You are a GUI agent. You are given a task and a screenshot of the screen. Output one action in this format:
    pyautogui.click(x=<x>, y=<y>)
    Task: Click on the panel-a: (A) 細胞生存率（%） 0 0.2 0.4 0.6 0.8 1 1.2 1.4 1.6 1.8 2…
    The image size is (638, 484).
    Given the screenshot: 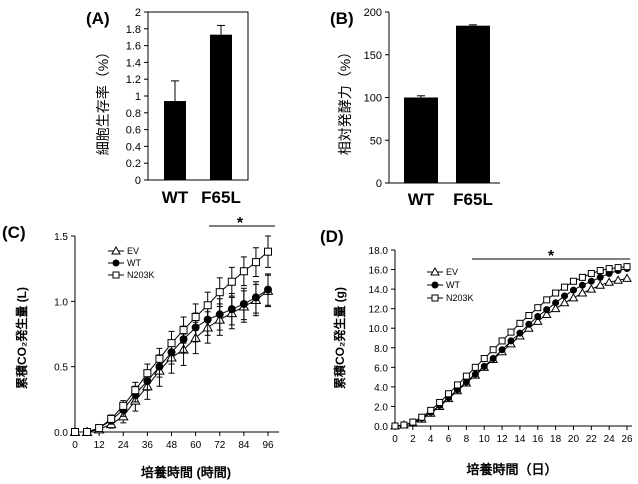 What is the action you would take?
    pyautogui.click(x=167, y=107)
    